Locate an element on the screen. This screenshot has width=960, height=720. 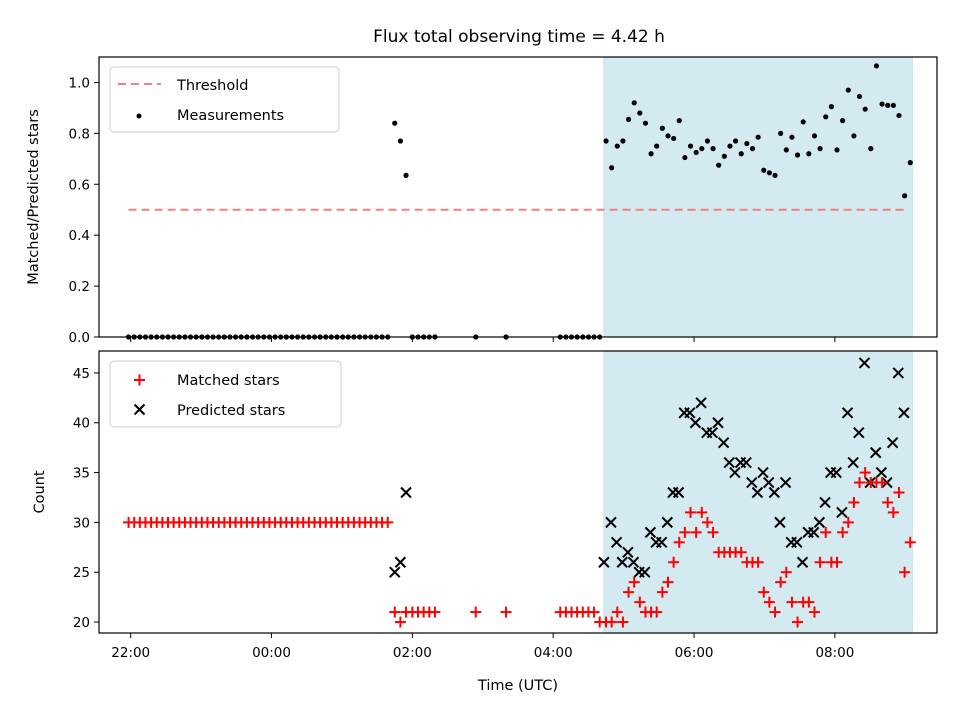
y-tick-label: 0.2 is located at coordinates (79, 287).